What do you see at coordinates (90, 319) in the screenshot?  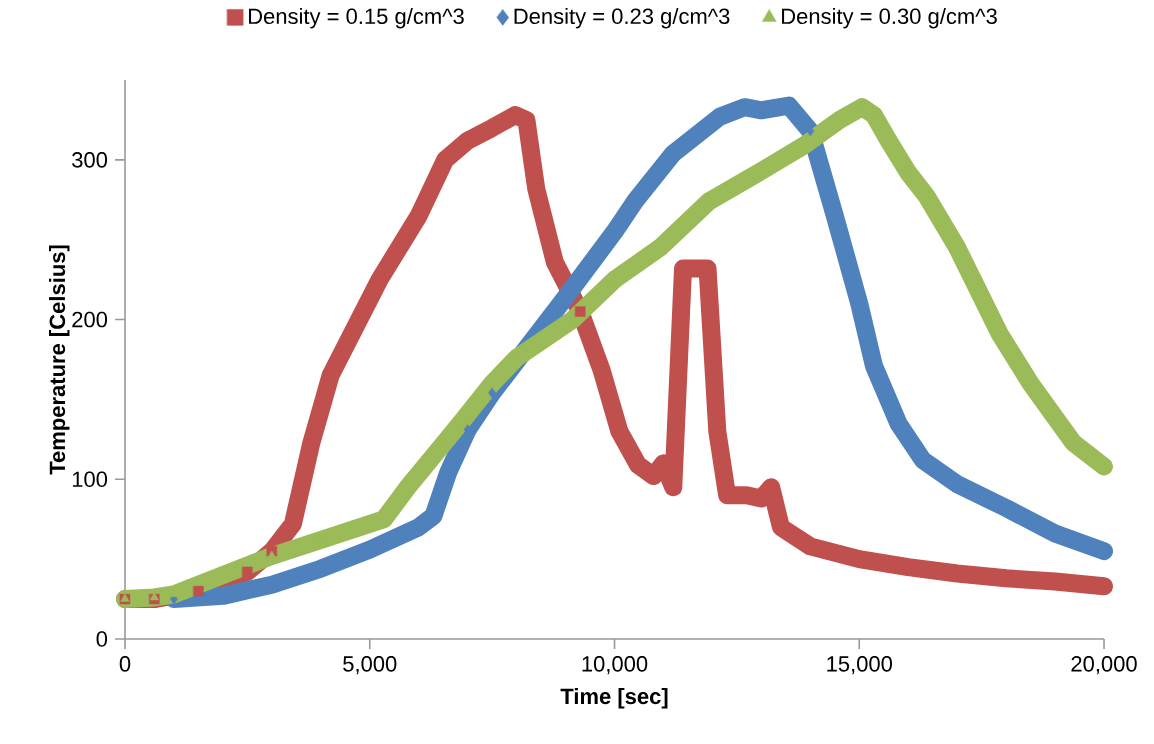 I see `y-tick-label: 200` at bounding box center [90, 319].